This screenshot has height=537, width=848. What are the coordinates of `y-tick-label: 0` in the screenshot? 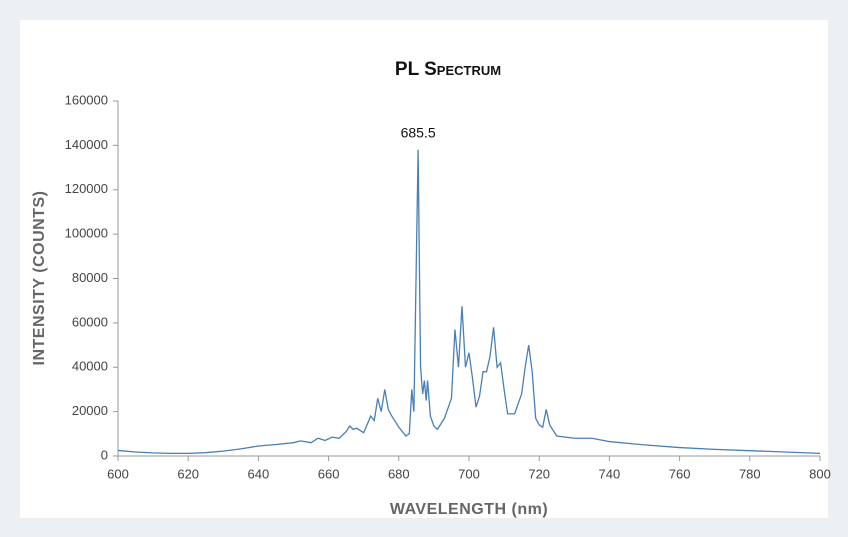 It's located at (104, 454).